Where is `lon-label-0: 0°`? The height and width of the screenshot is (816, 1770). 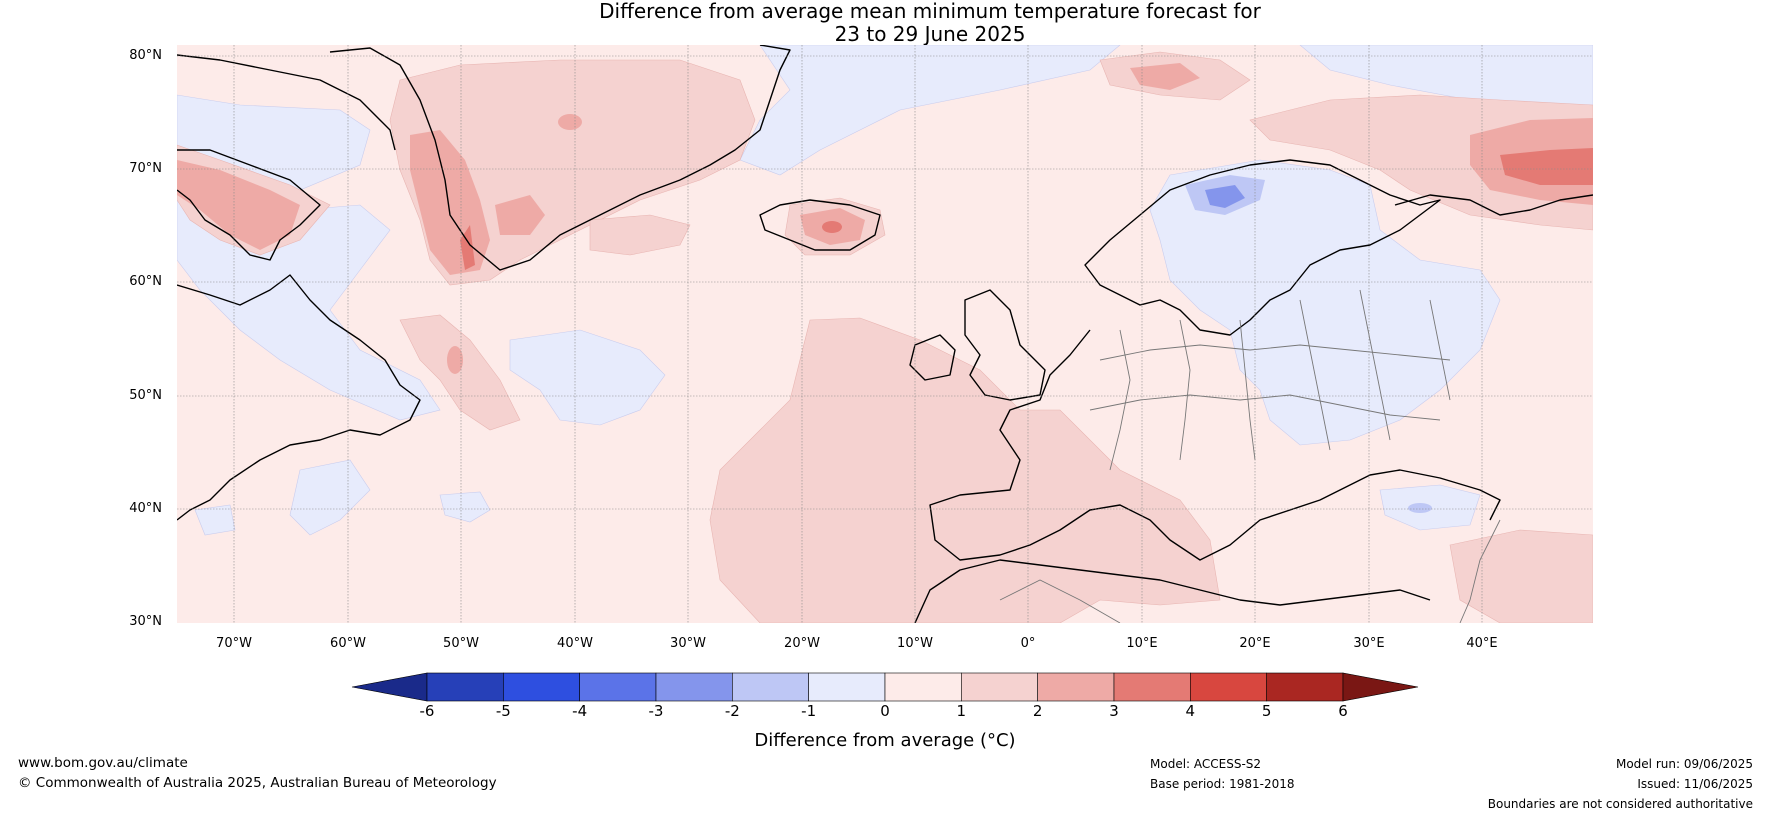
lon-label-0: 0° is located at coordinates (1028, 643).